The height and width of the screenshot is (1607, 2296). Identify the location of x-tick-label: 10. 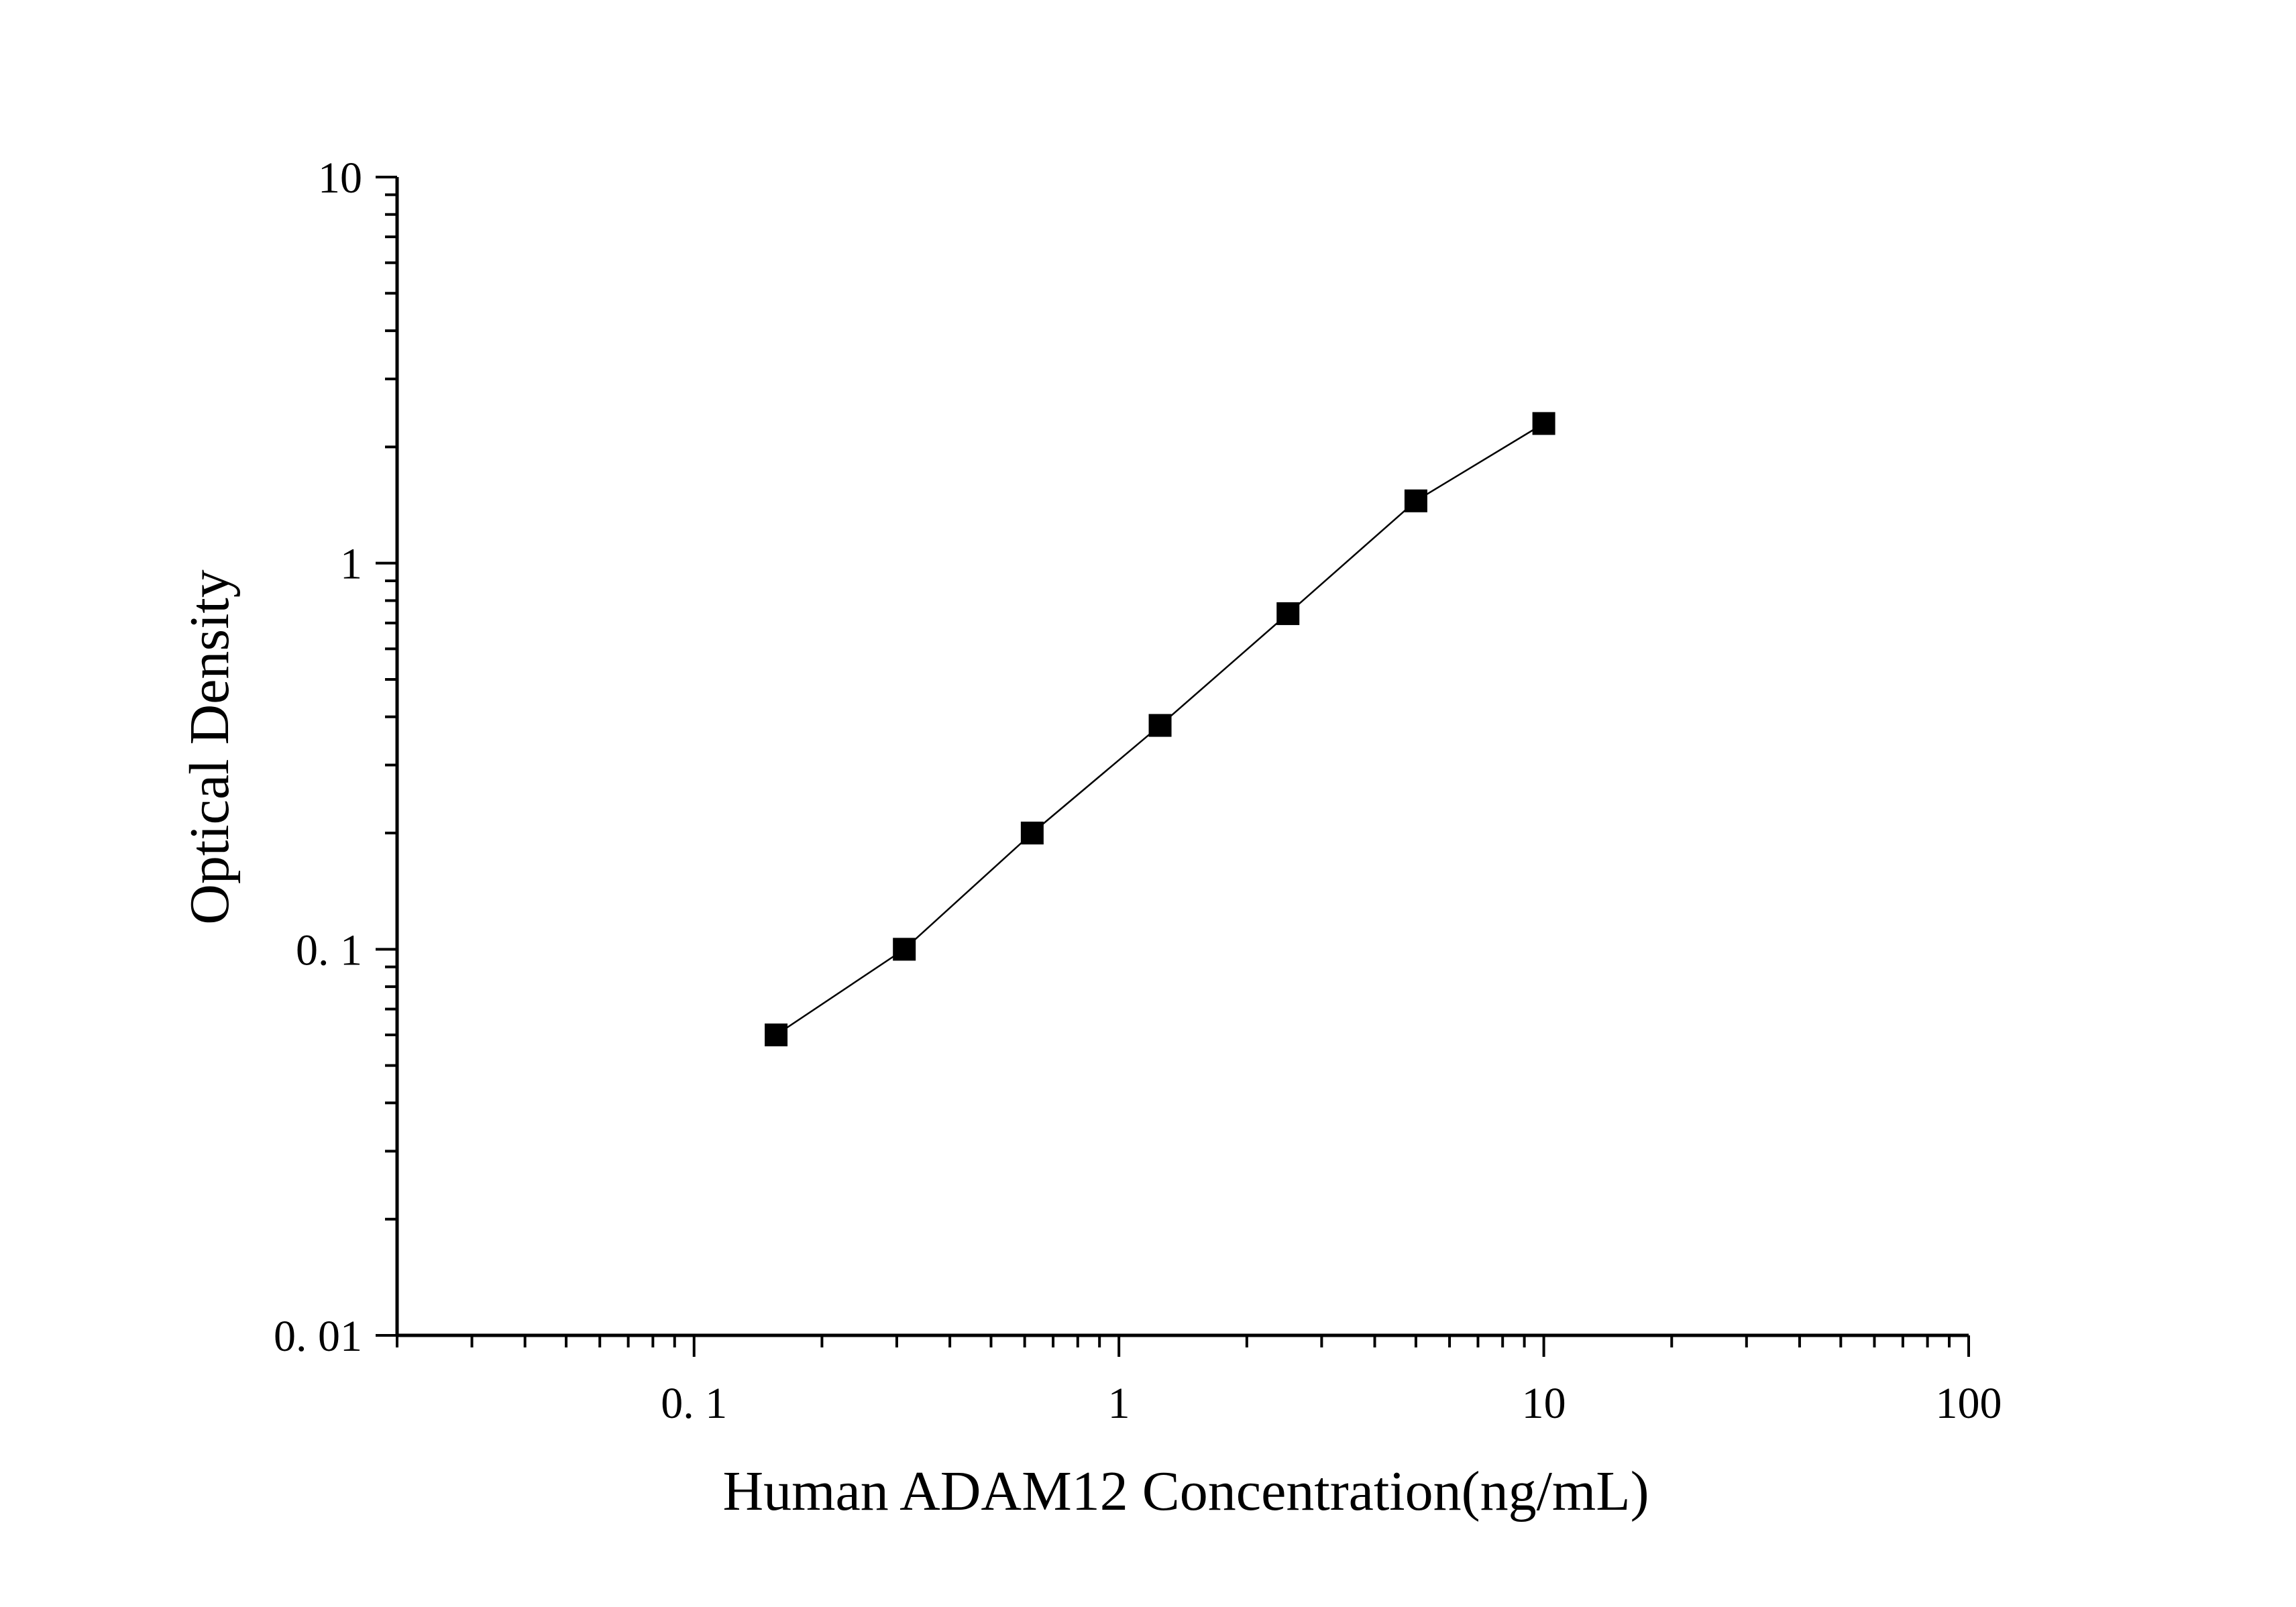
(1544, 1403).